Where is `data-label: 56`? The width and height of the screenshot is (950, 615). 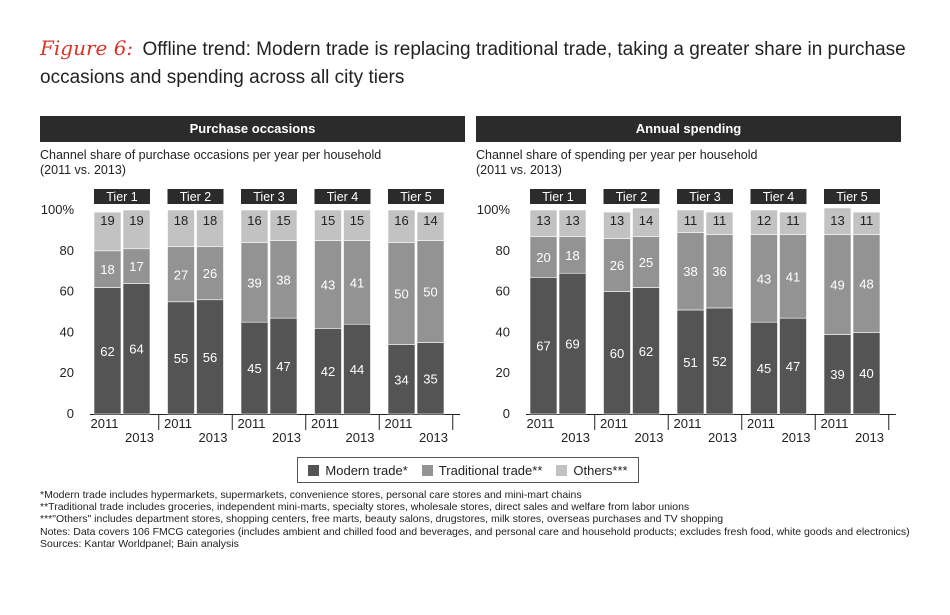 data-label: 56 is located at coordinates (210, 357).